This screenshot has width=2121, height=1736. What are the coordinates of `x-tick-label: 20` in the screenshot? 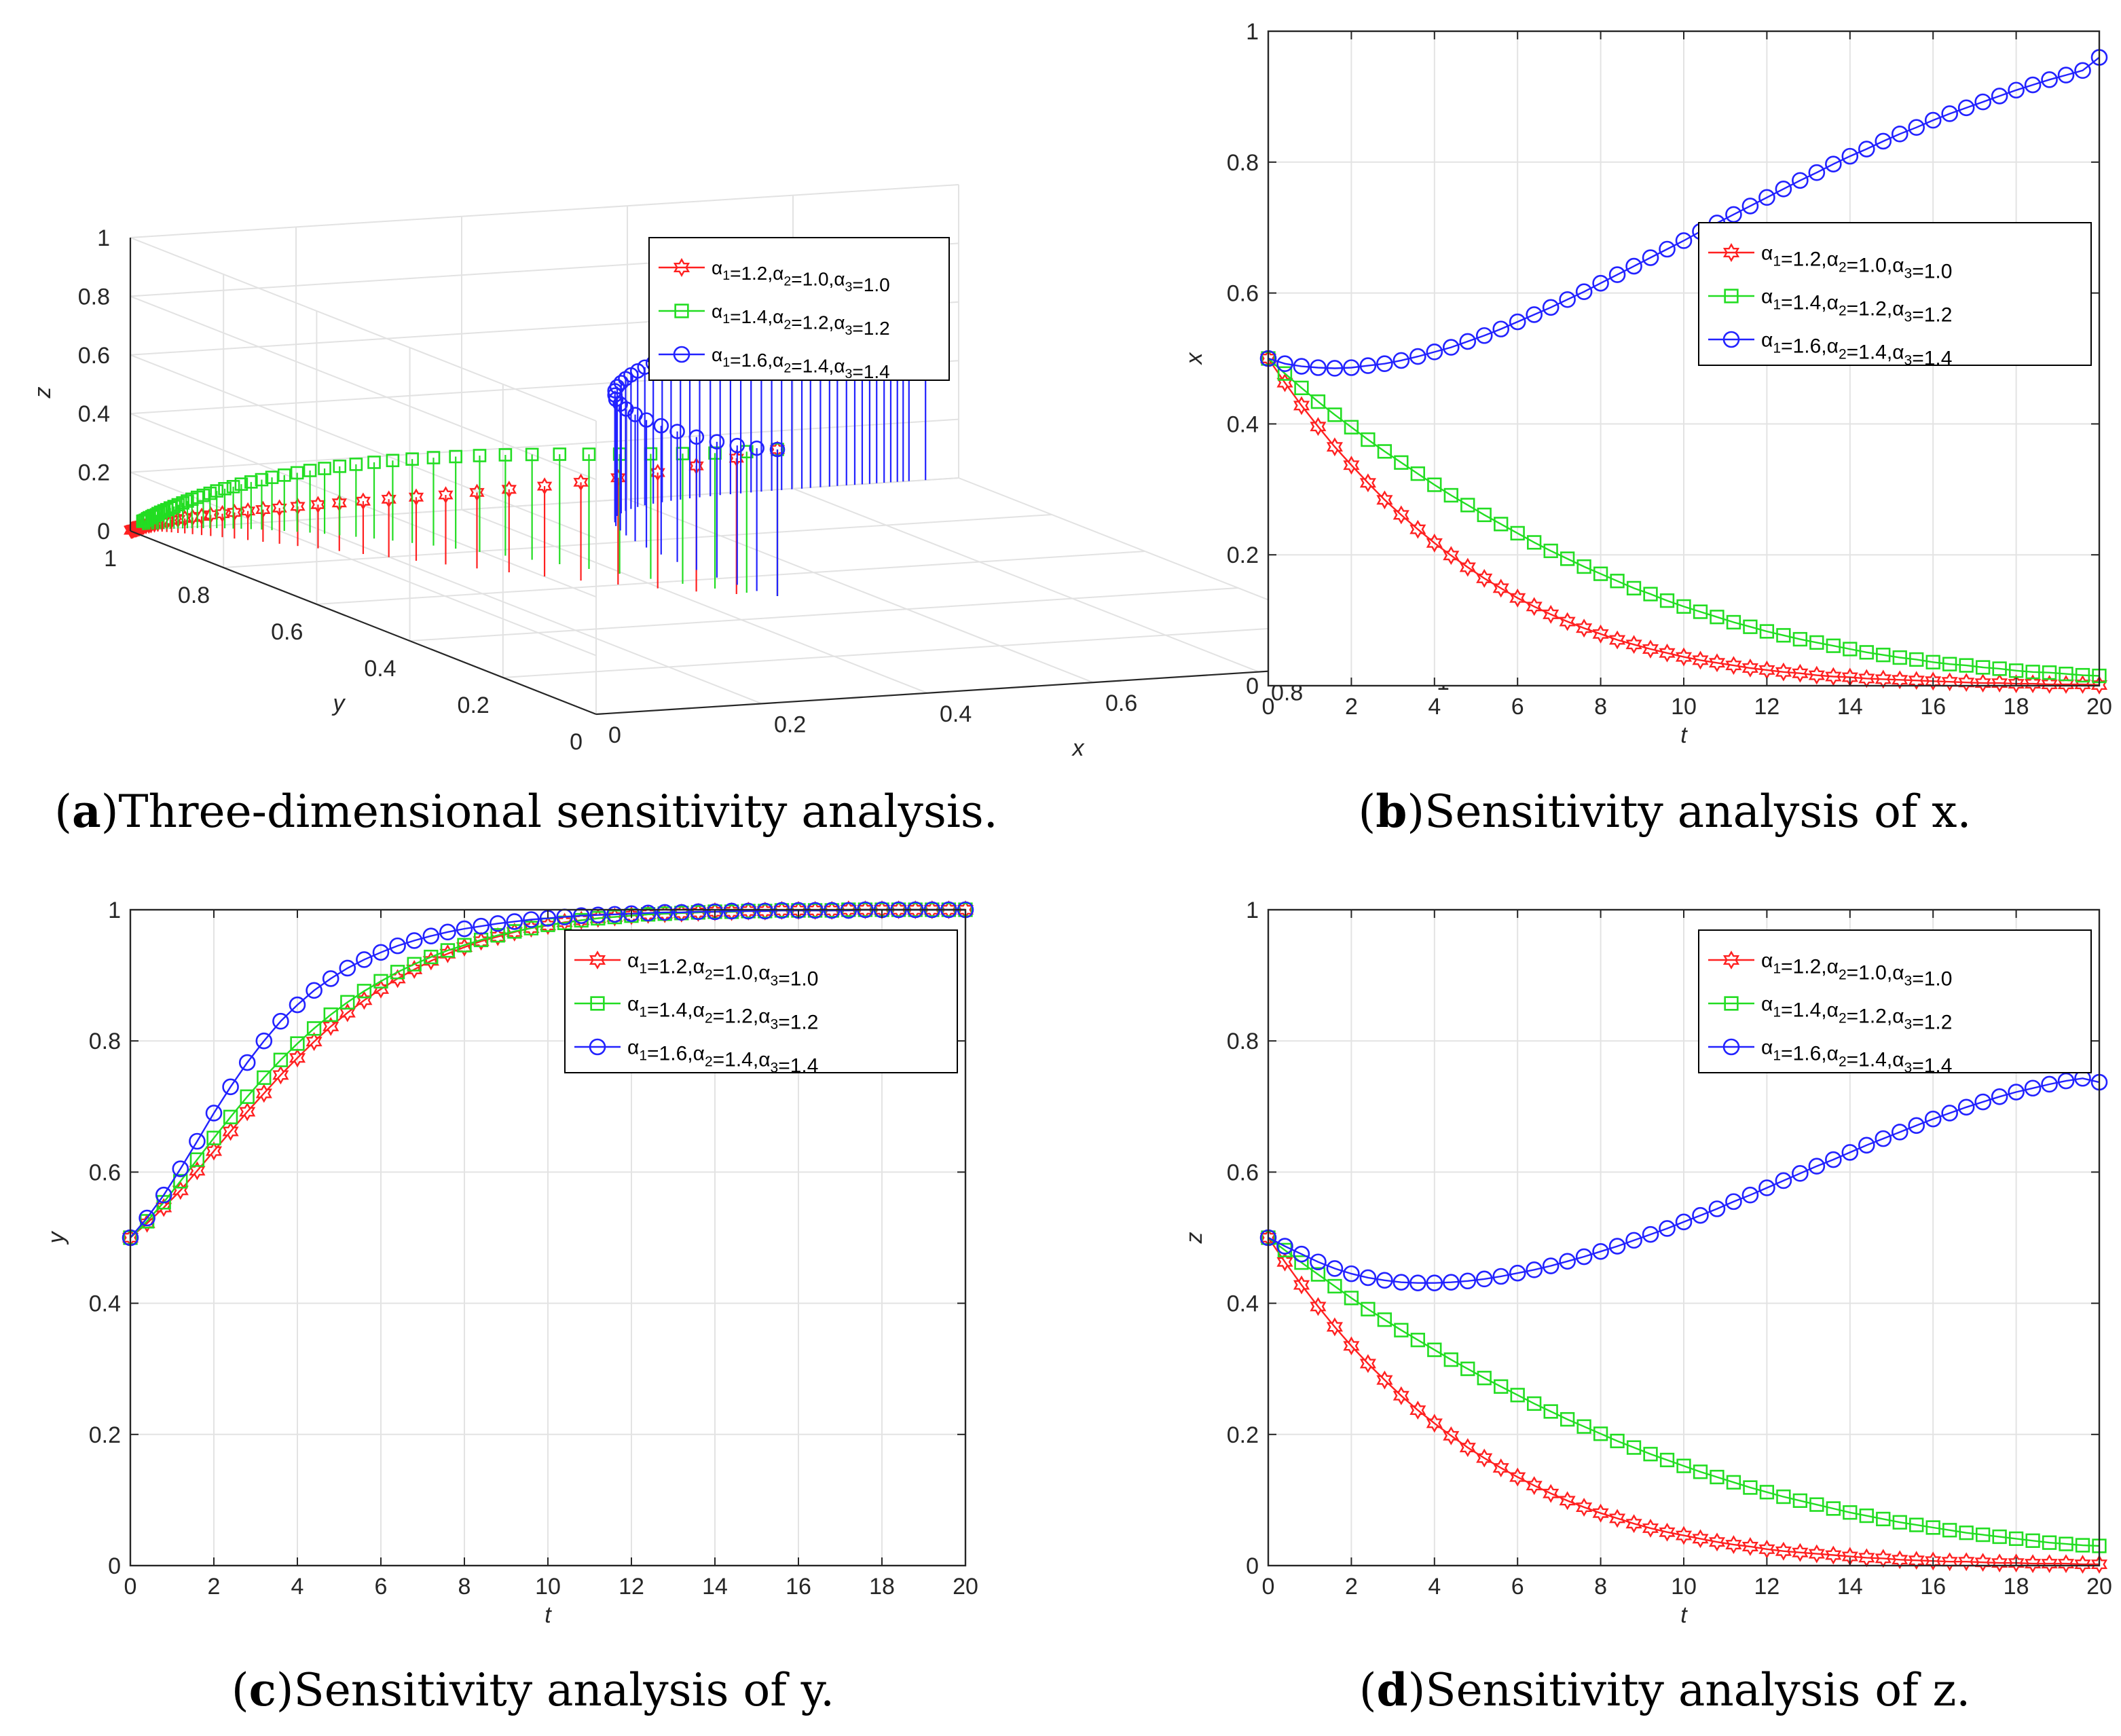 It's located at (2099, 1587).